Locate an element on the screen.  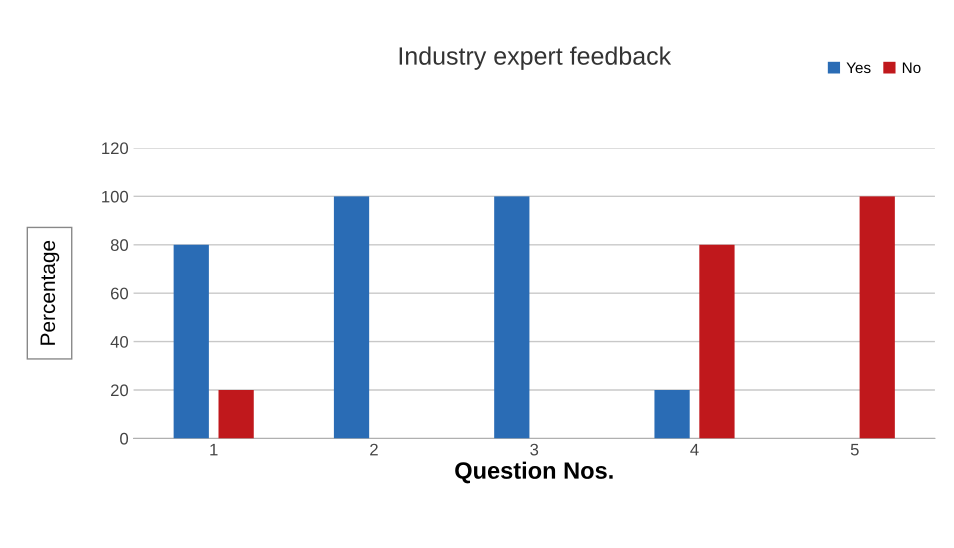
legend-label: Yes is located at coordinates (858, 68).